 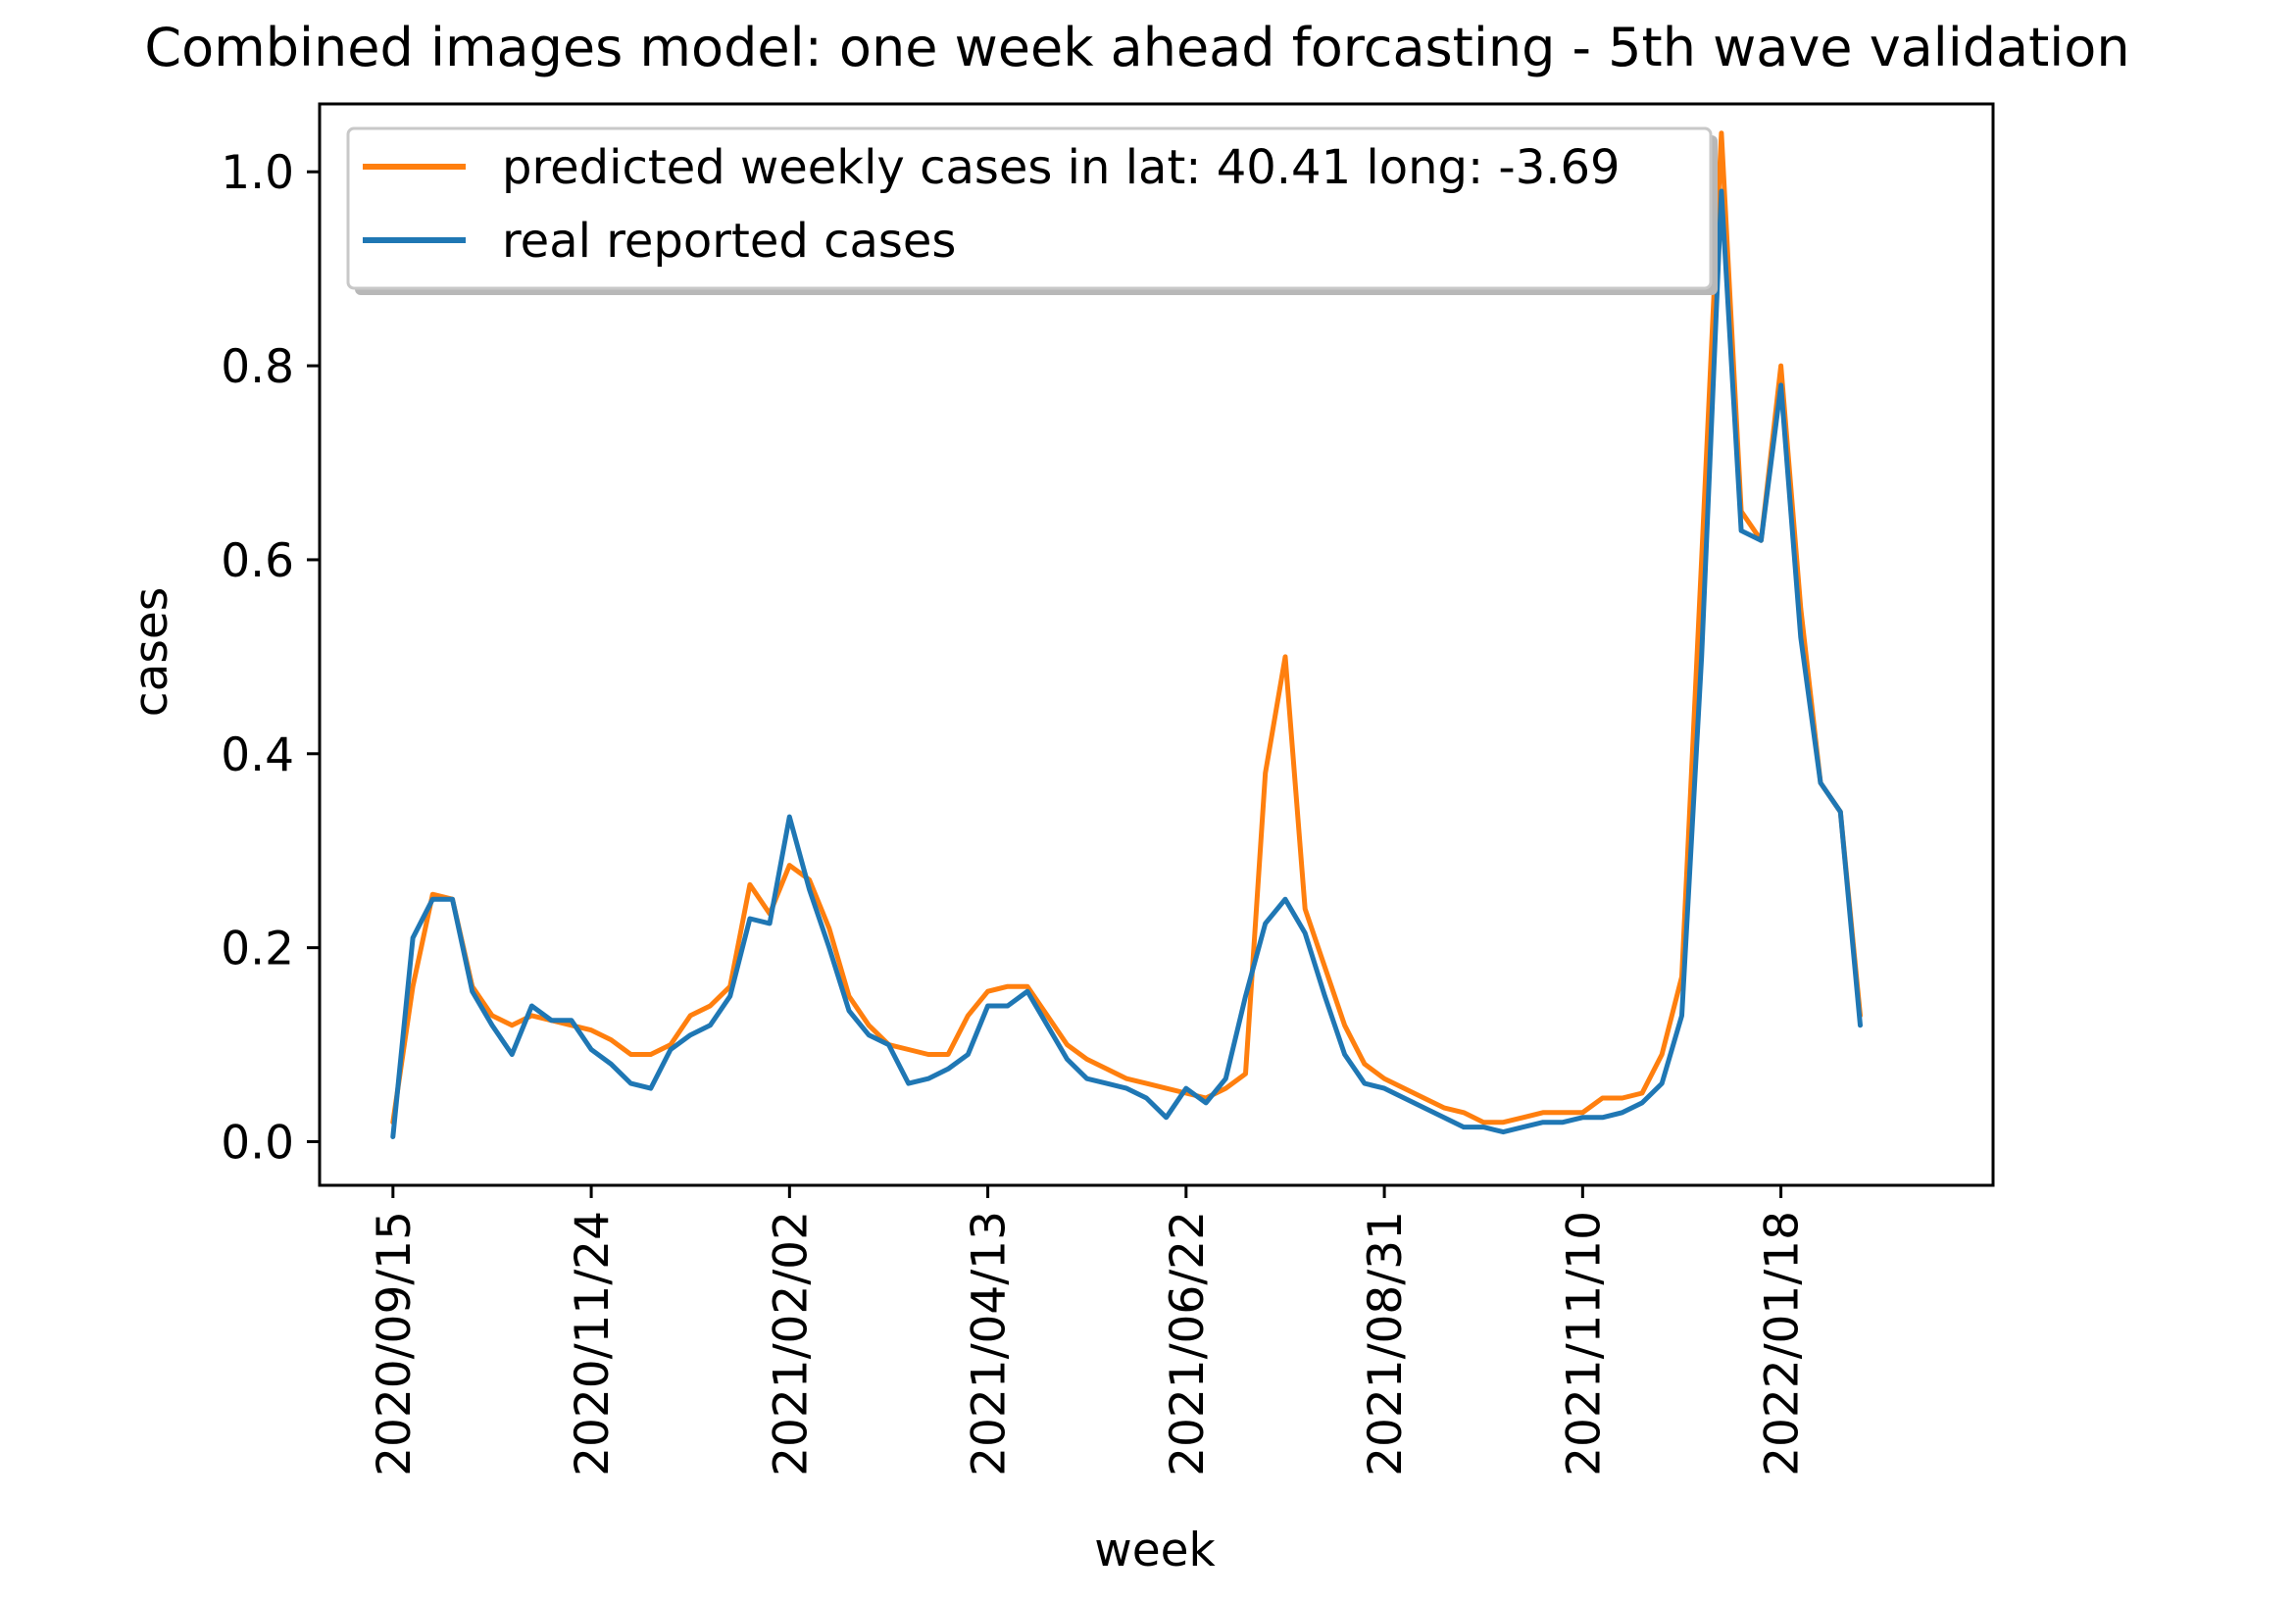 What do you see at coordinates (395, 1343) in the screenshot?
I see `x-tick-label: 2020/09/15` at bounding box center [395, 1343].